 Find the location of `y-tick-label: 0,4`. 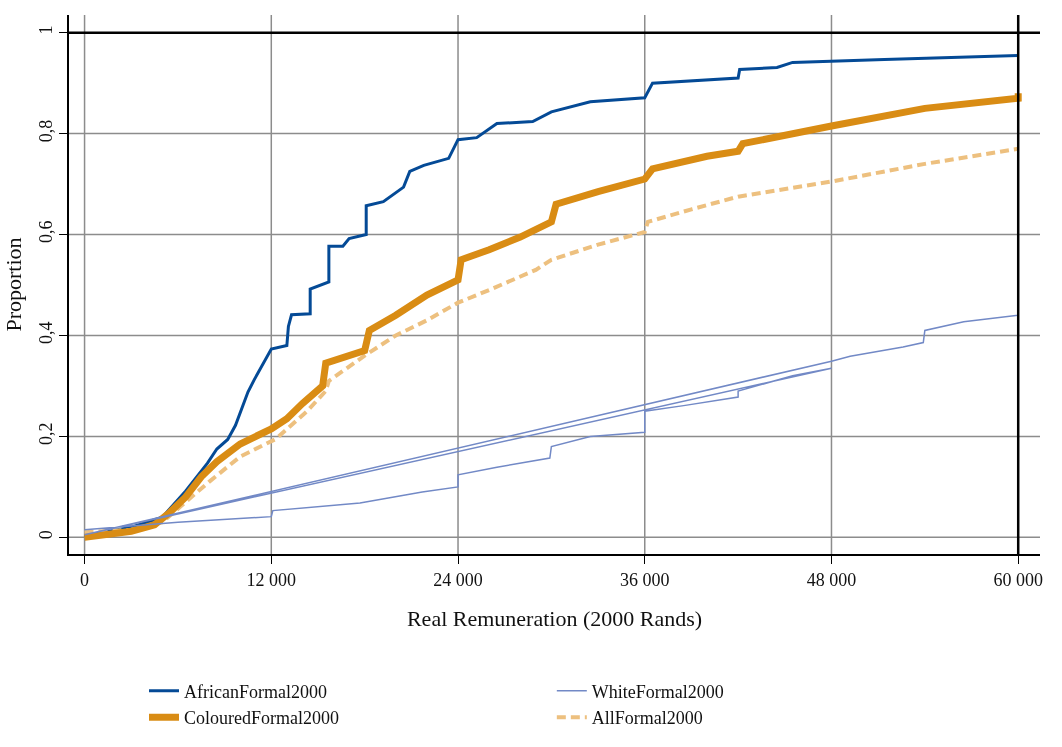

y-tick-label: 0,4 is located at coordinates (45, 333).